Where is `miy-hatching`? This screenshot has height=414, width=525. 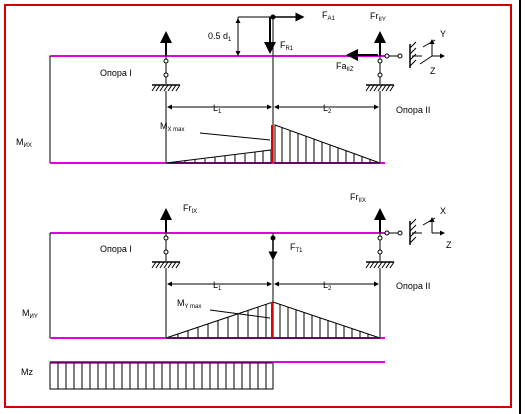 miy-hatching is located at coordinates (273, 321).